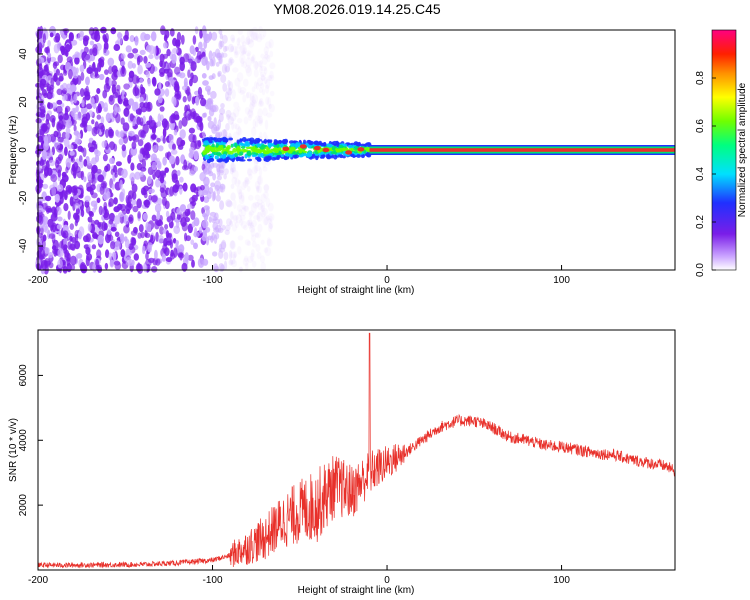  What do you see at coordinates (286, 148) in the screenshot?
I see `signal-peak` at bounding box center [286, 148].